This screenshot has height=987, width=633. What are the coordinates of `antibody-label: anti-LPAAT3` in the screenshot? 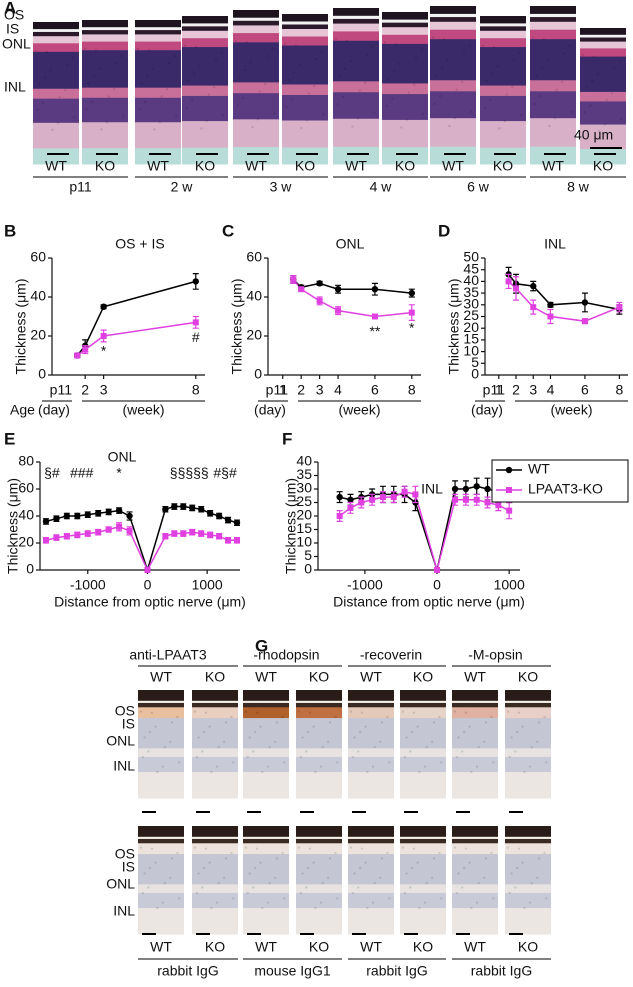 It's located at (168, 655).